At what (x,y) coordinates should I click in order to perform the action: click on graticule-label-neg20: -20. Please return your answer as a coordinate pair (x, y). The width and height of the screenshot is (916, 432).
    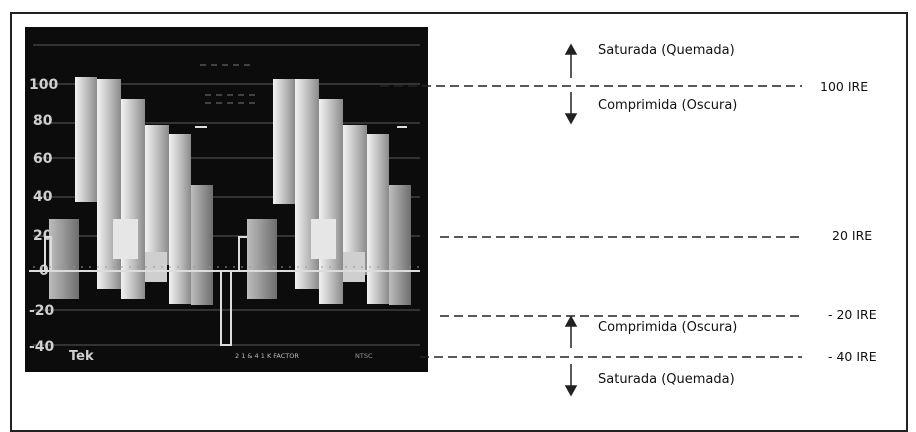
    Looking at the image, I should click on (42, 311).